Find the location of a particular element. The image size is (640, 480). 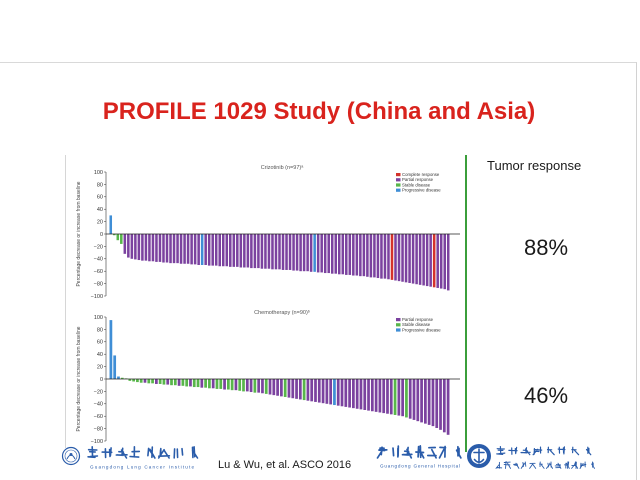

y-tick-label: 60 is located at coordinates (100, 198).